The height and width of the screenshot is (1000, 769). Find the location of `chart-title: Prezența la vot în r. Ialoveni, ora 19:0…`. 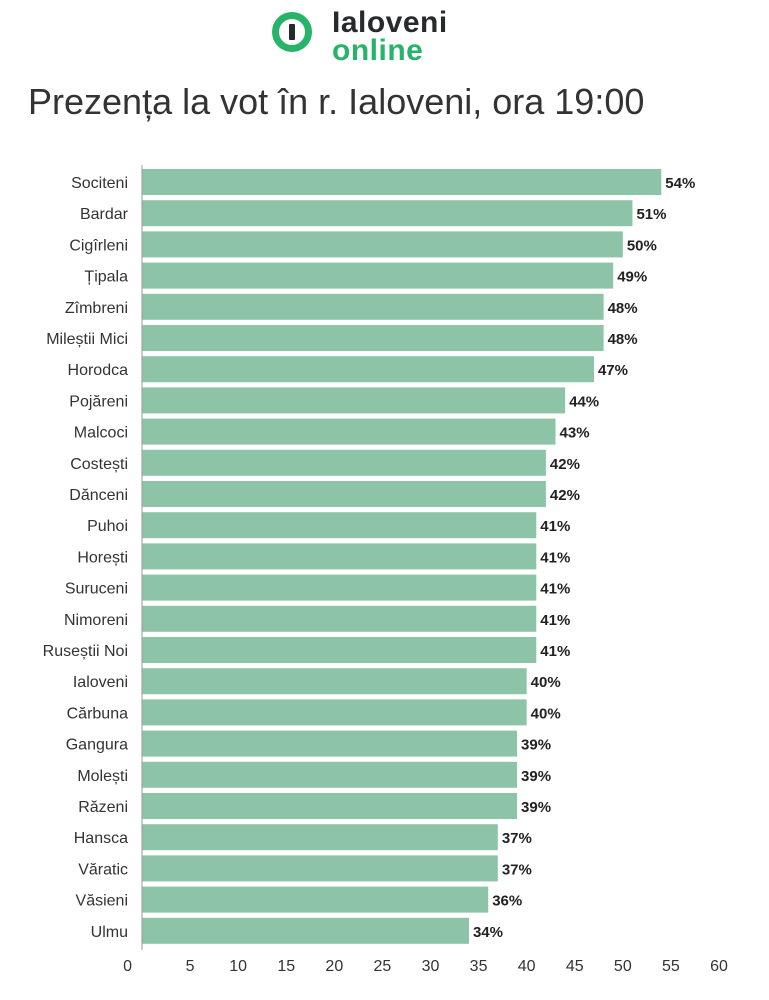

chart-title: Prezența la vot în r. Ialoveni, ora 19:0… is located at coordinates (336, 101).